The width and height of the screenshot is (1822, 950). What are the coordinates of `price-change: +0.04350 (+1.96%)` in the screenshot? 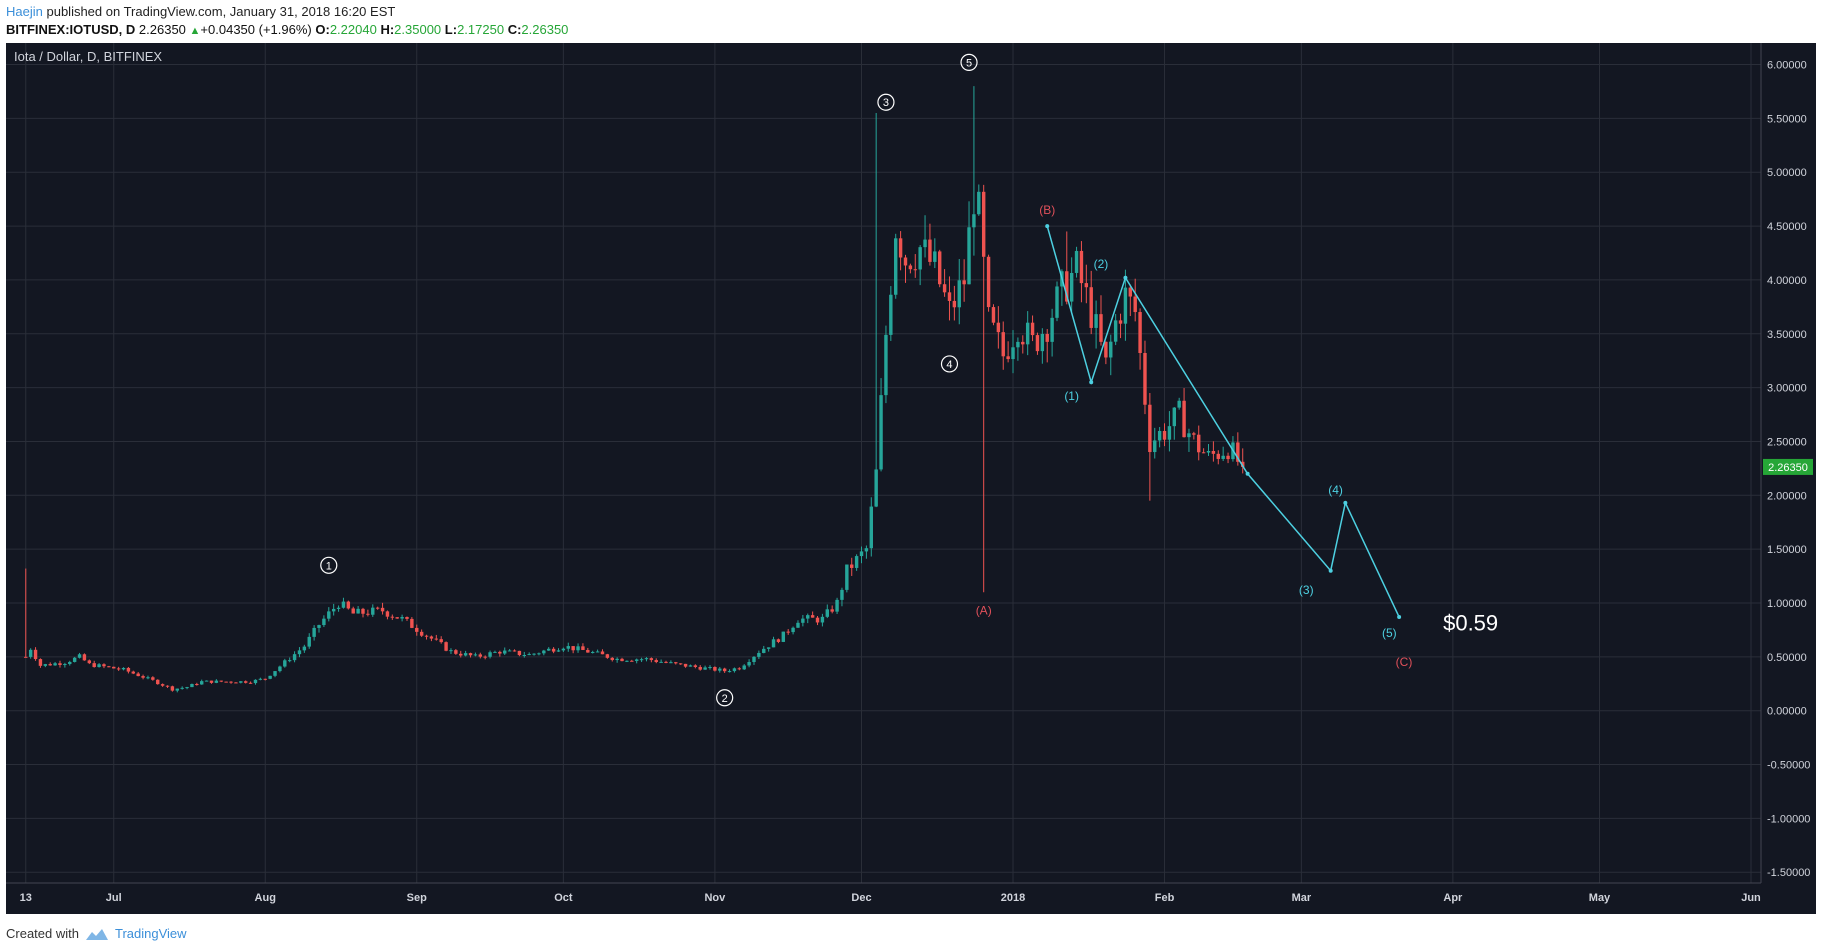 It's located at (256, 29).